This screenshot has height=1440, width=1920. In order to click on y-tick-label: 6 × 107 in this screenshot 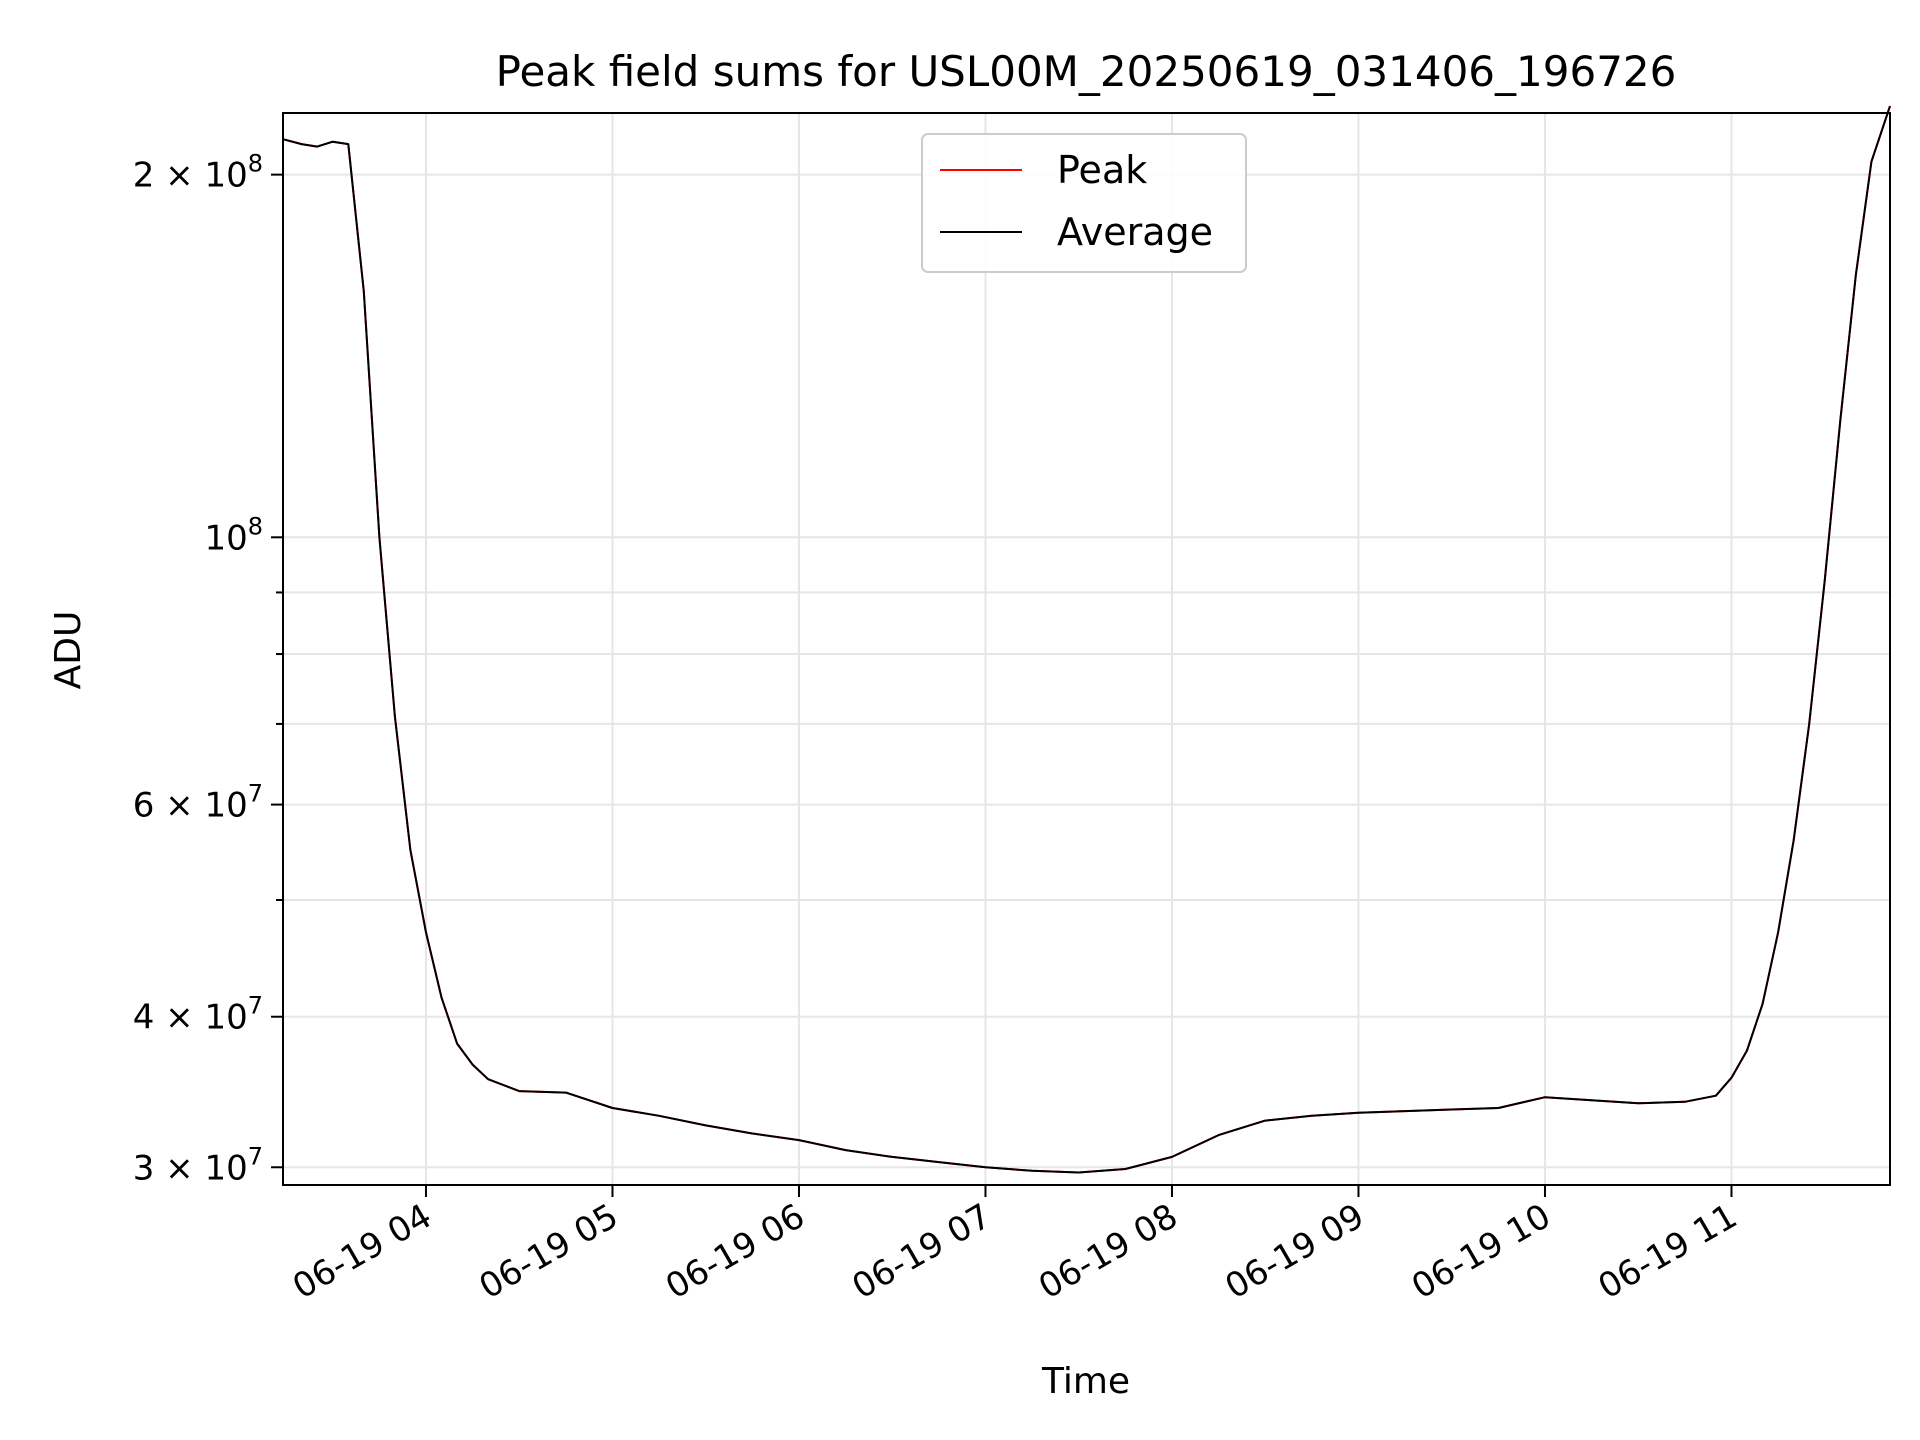, I will do `click(198, 803)`.